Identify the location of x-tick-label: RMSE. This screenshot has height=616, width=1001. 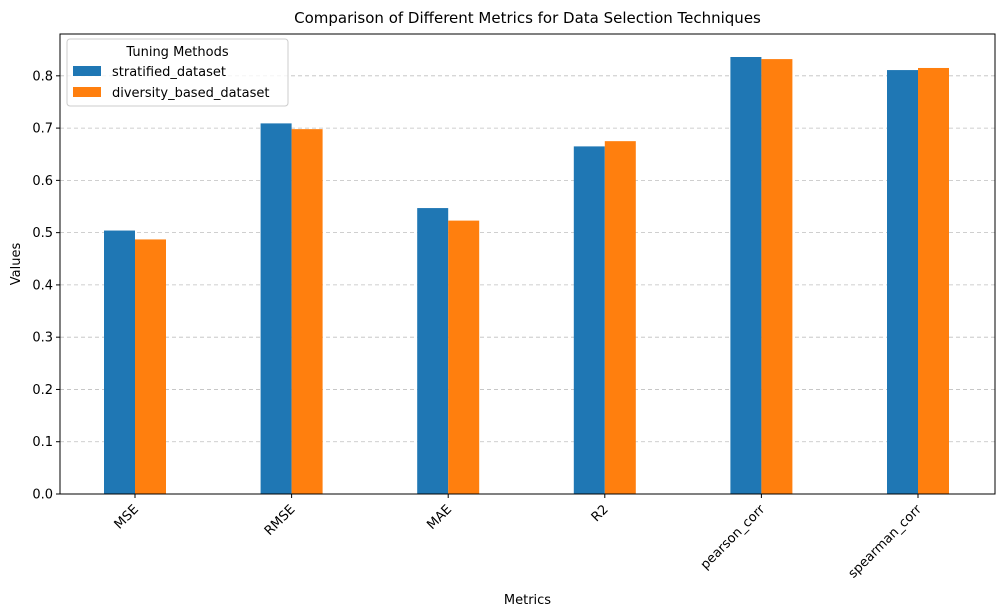
(280, 520).